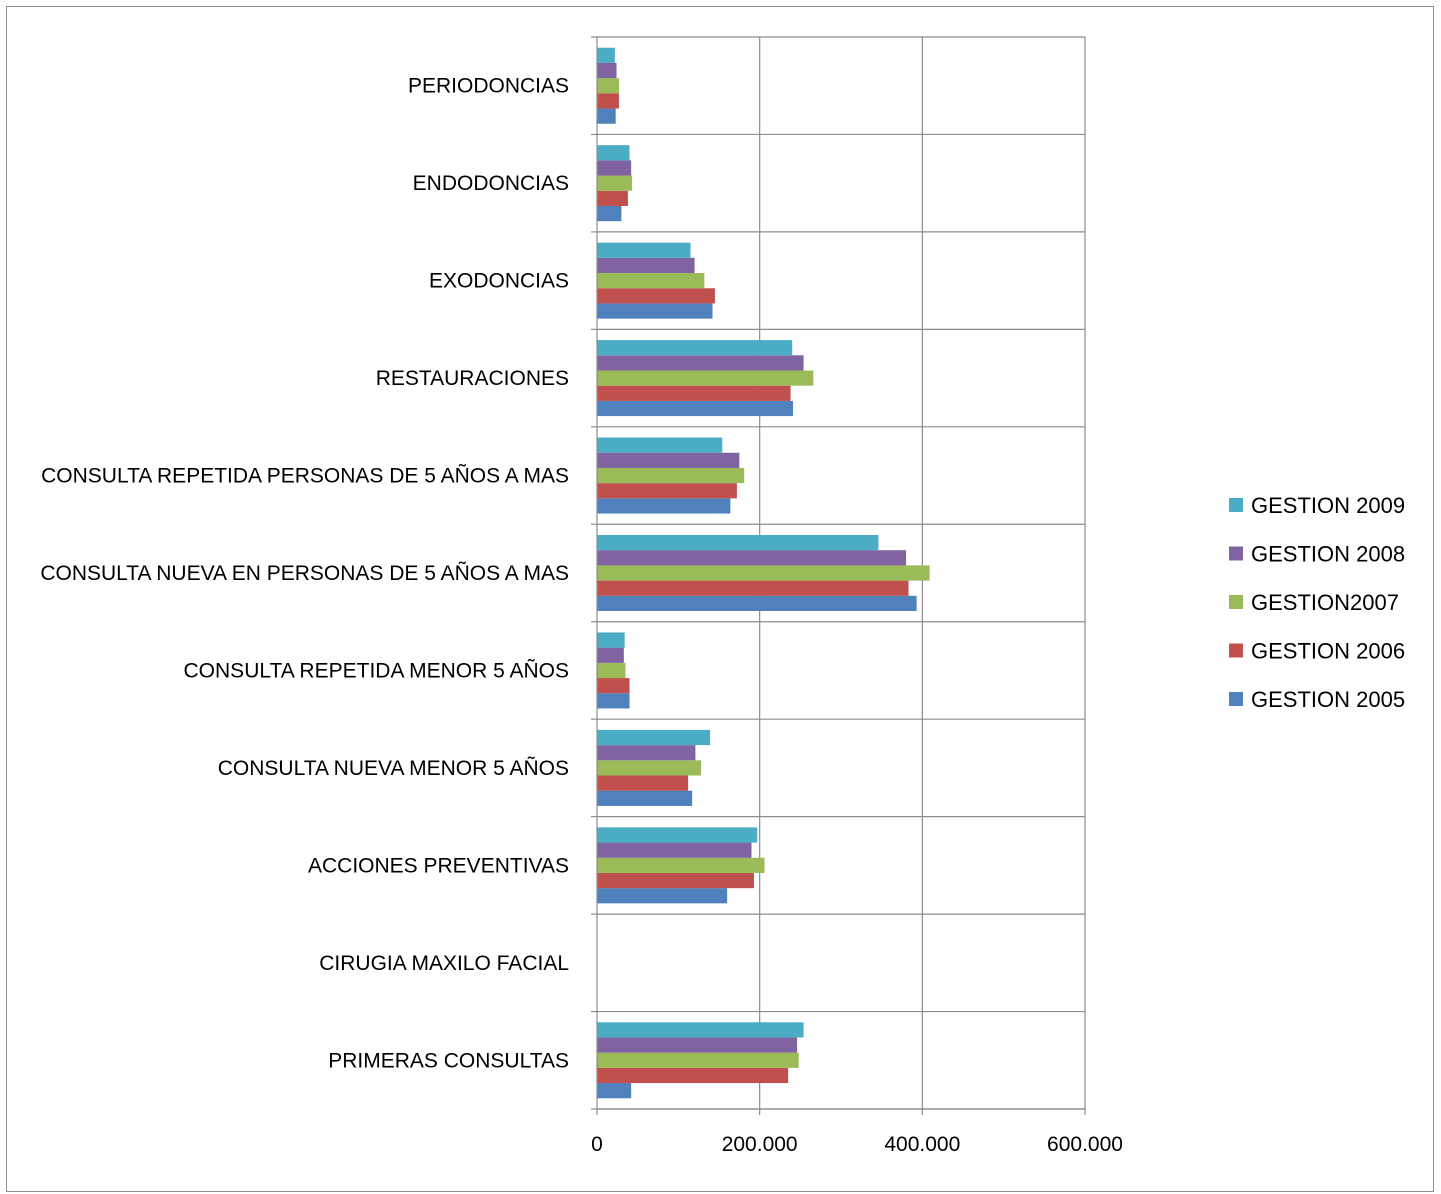  What do you see at coordinates (444, 963) in the screenshot?
I see `category-label-cirugia-maxilo-facial: CIRUGIA MAXILO FACIAL` at bounding box center [444, 963].